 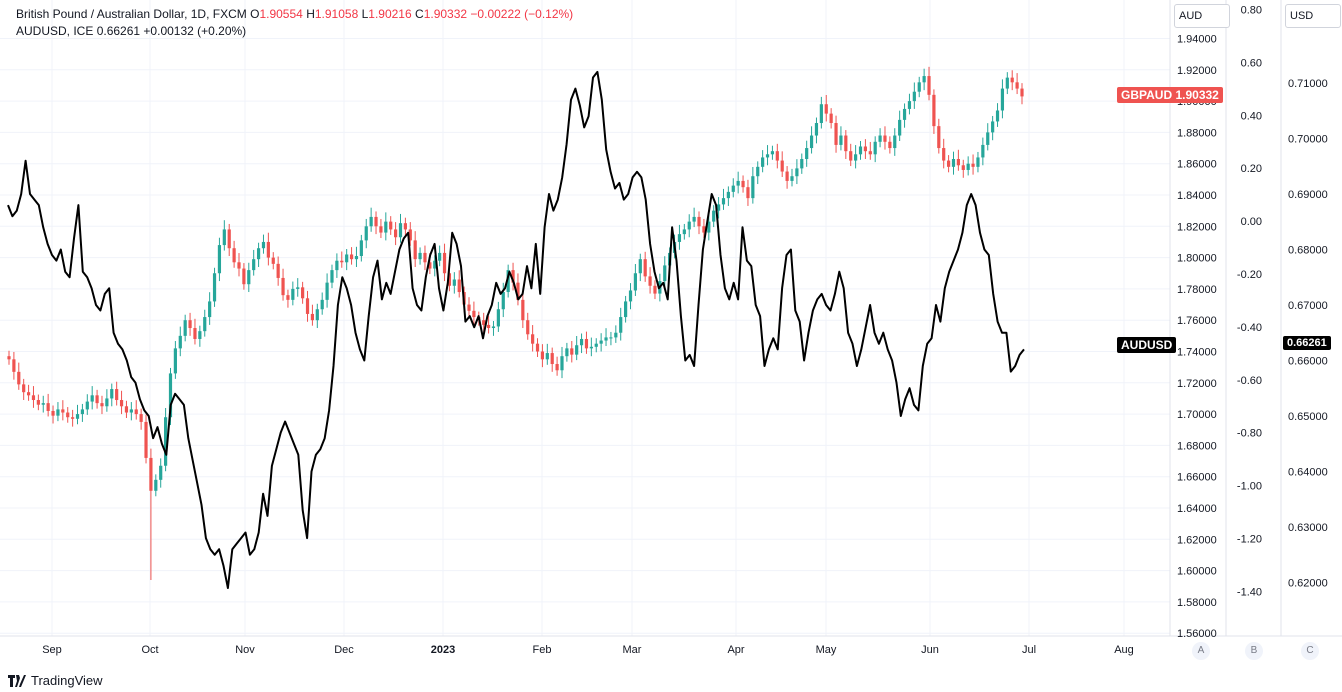 I want to click on pane-button-c: C, so click(x=1310, y=651).